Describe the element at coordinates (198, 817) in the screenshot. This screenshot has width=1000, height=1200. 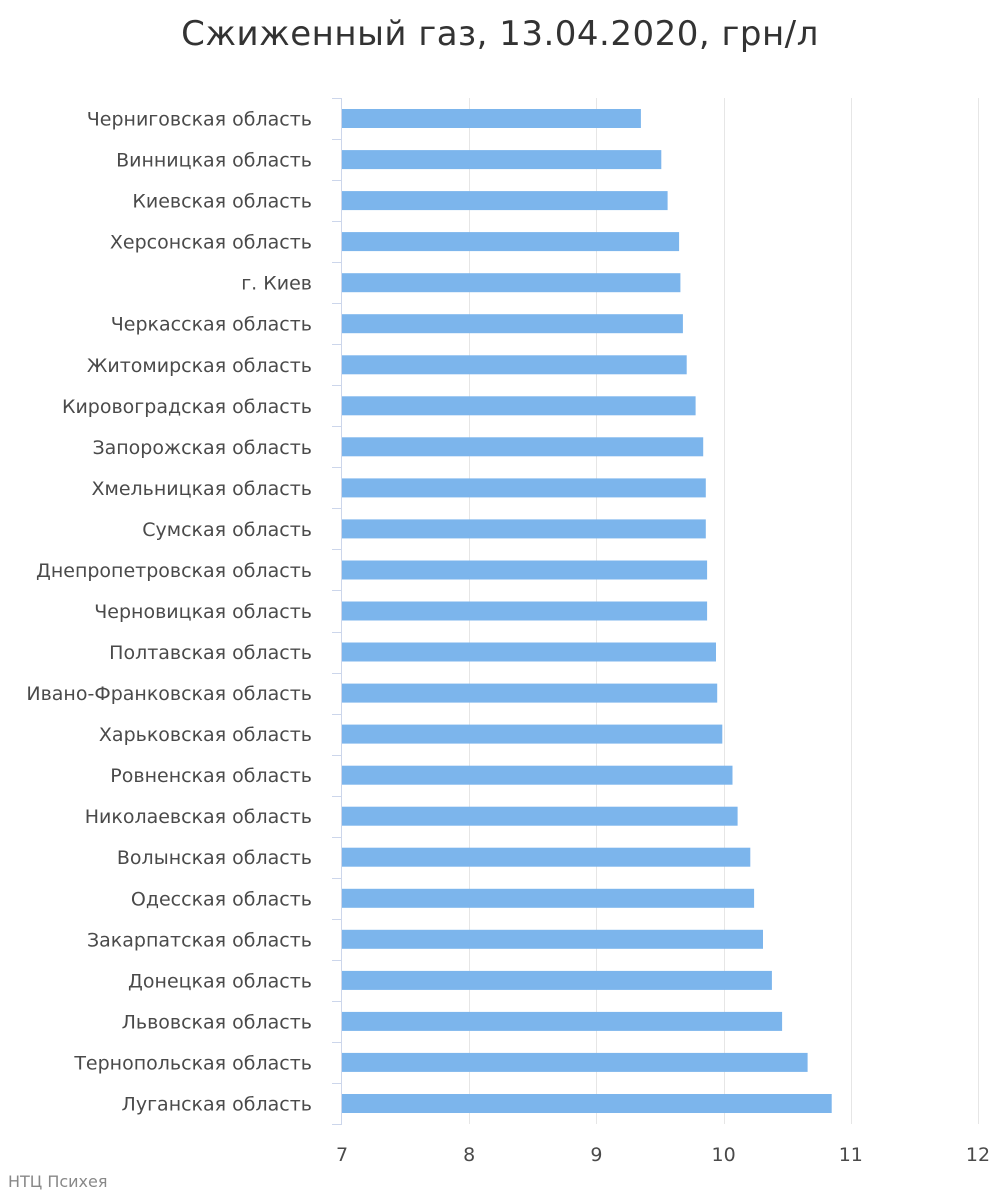
I see `category-label: Николаевская область` at that location.